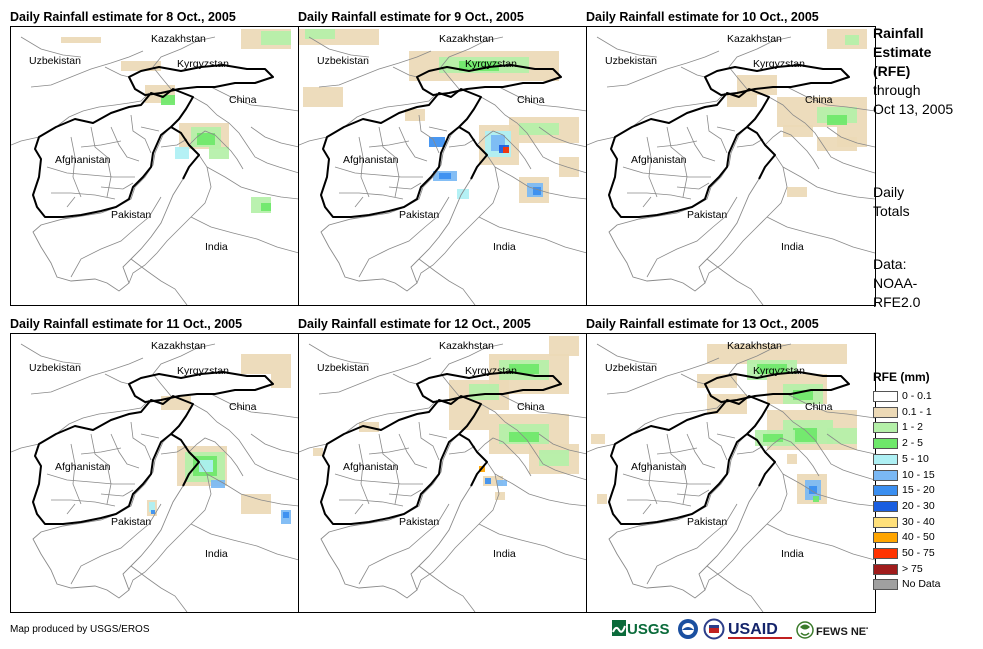 The width and height of the screenshot is (983, 649). I want to click on usaid-logo: USAID, so click(761, 630).